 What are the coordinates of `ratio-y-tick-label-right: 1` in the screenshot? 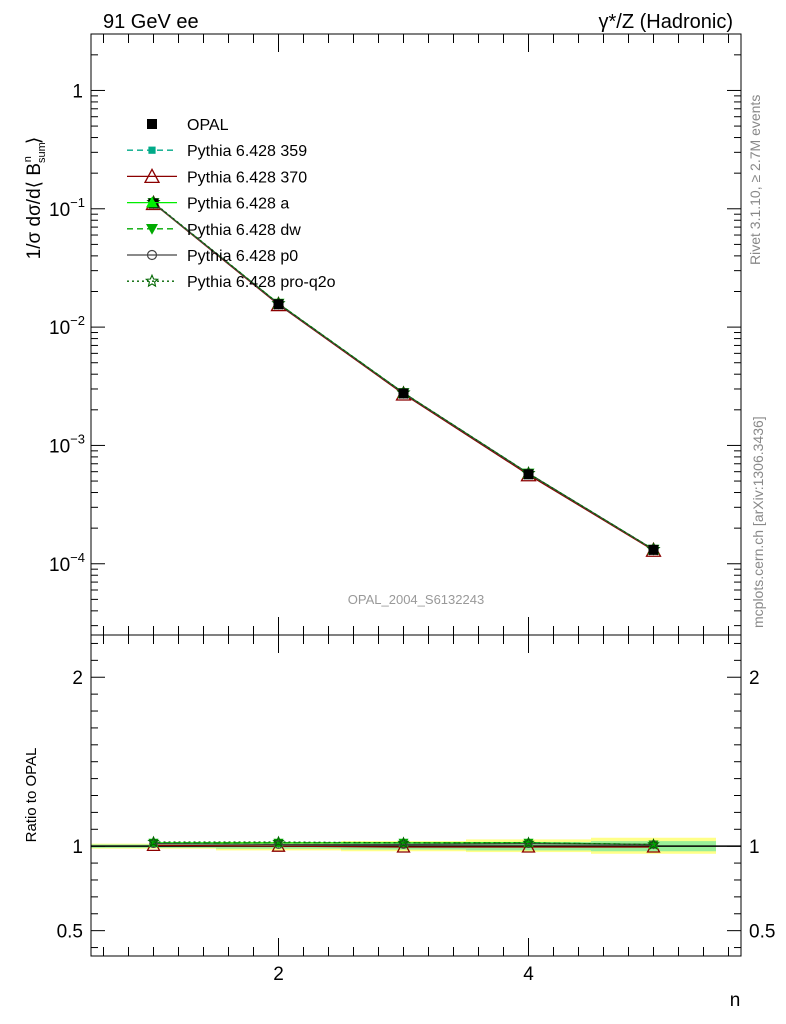 It's located at (754, 847).